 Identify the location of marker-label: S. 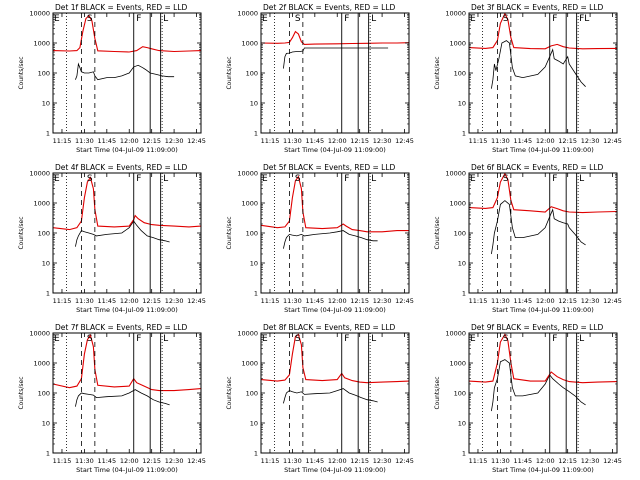
(506, 179).